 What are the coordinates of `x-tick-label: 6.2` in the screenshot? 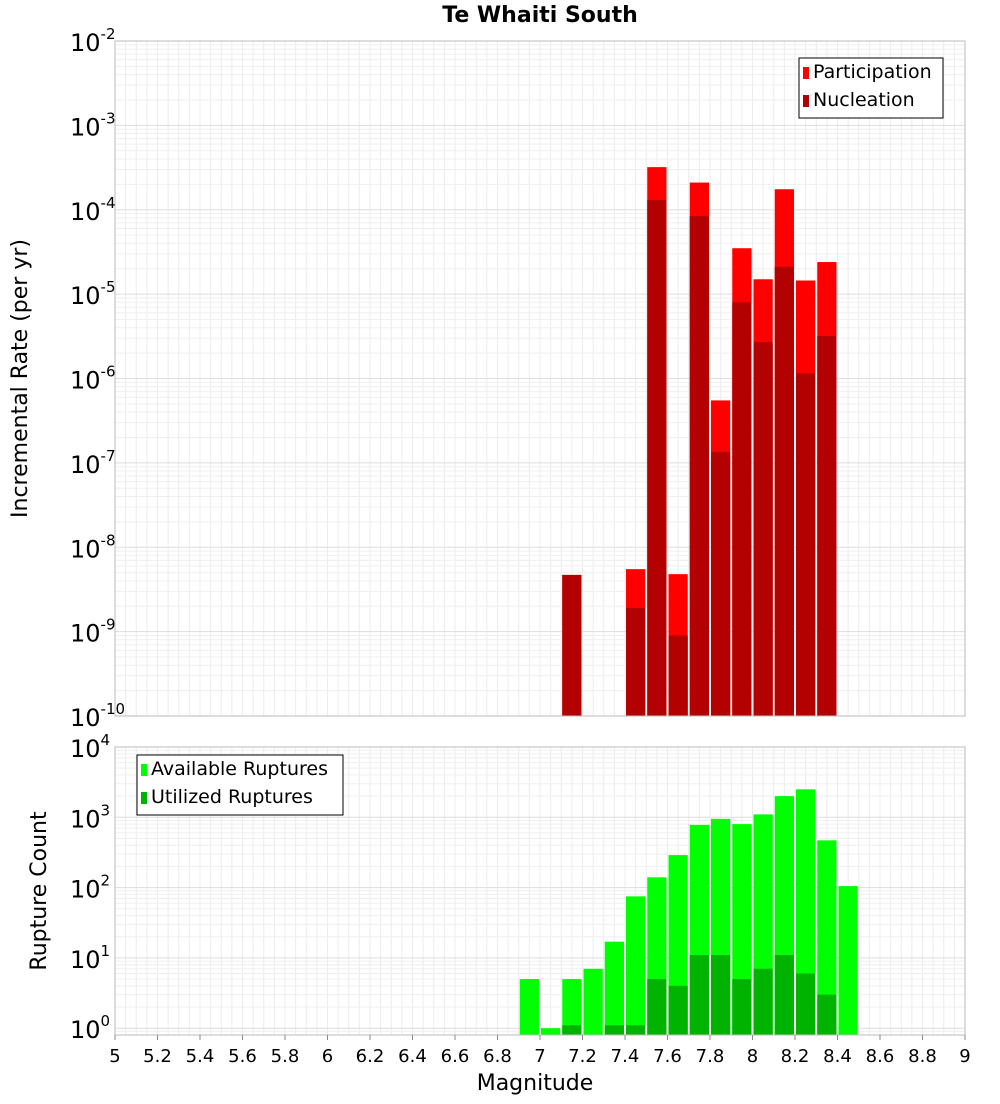 It's located at (370, 1056).